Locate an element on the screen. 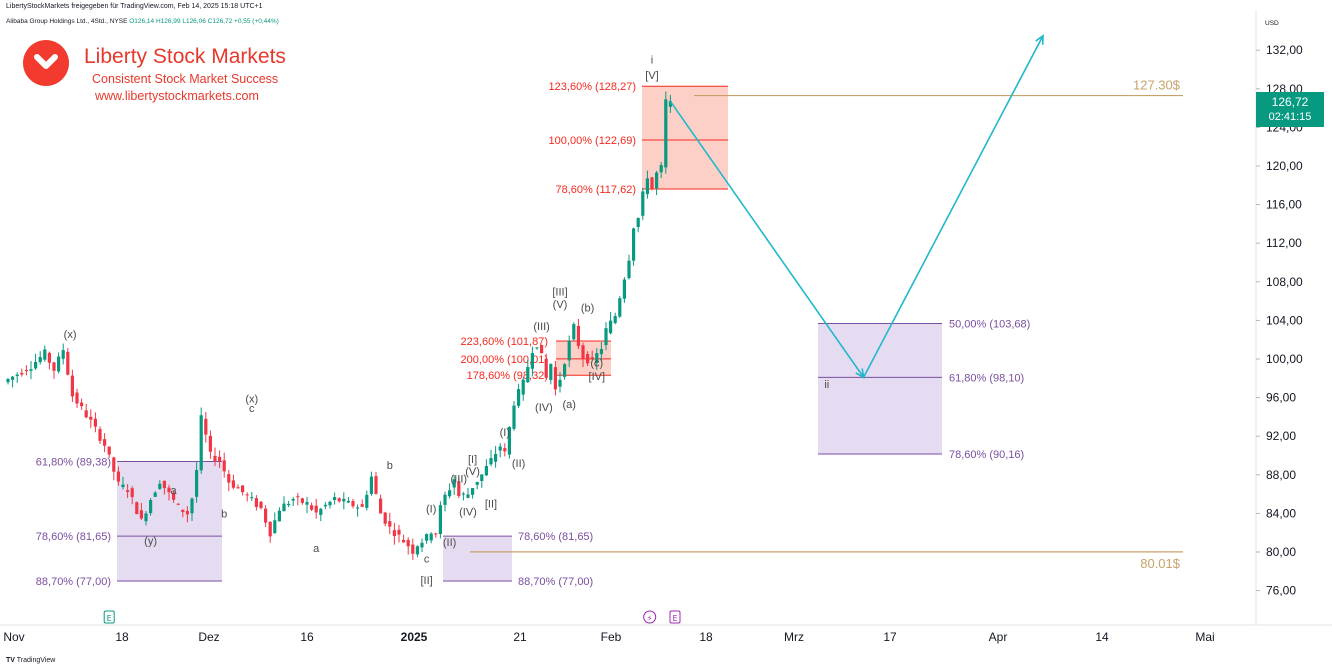  wave-label: a is located at coordinates (174, 491).